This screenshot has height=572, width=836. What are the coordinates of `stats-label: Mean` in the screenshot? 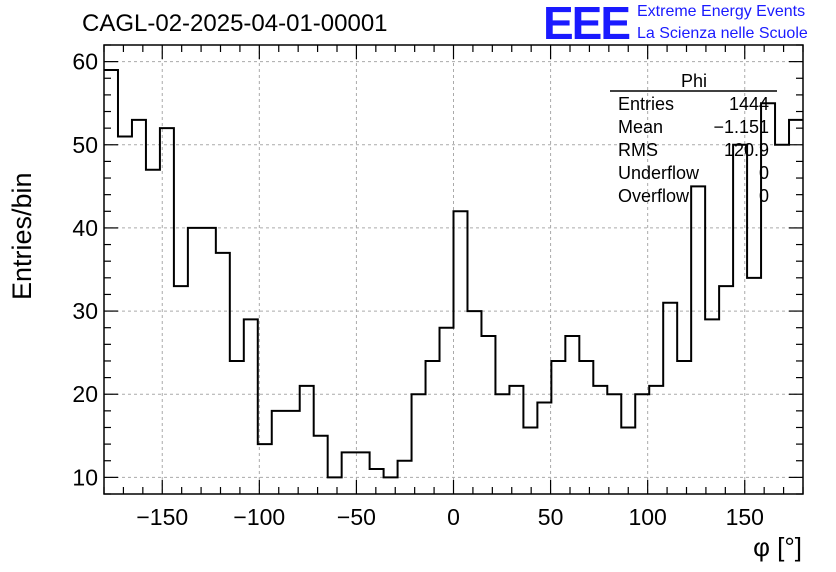 It's located at (640, 127).